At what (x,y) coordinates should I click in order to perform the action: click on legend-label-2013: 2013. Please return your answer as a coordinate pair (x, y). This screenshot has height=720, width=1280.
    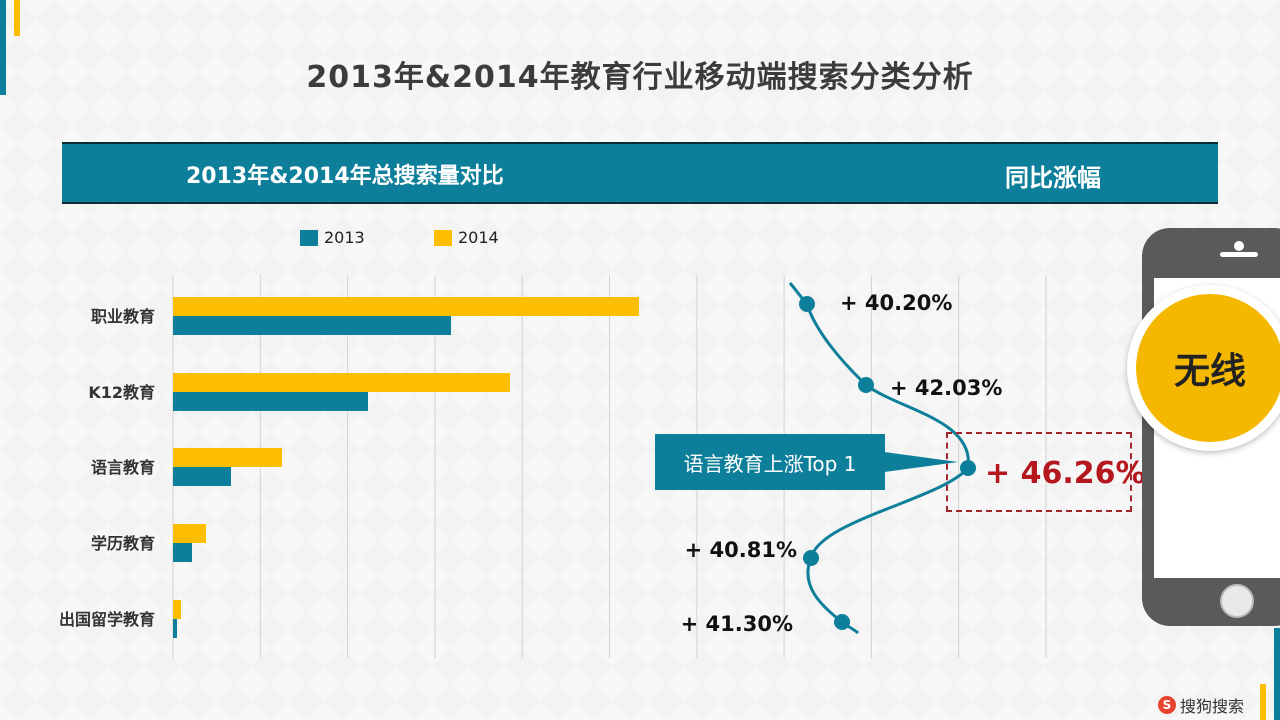
    Looking at the image, I should click on (344, 237).